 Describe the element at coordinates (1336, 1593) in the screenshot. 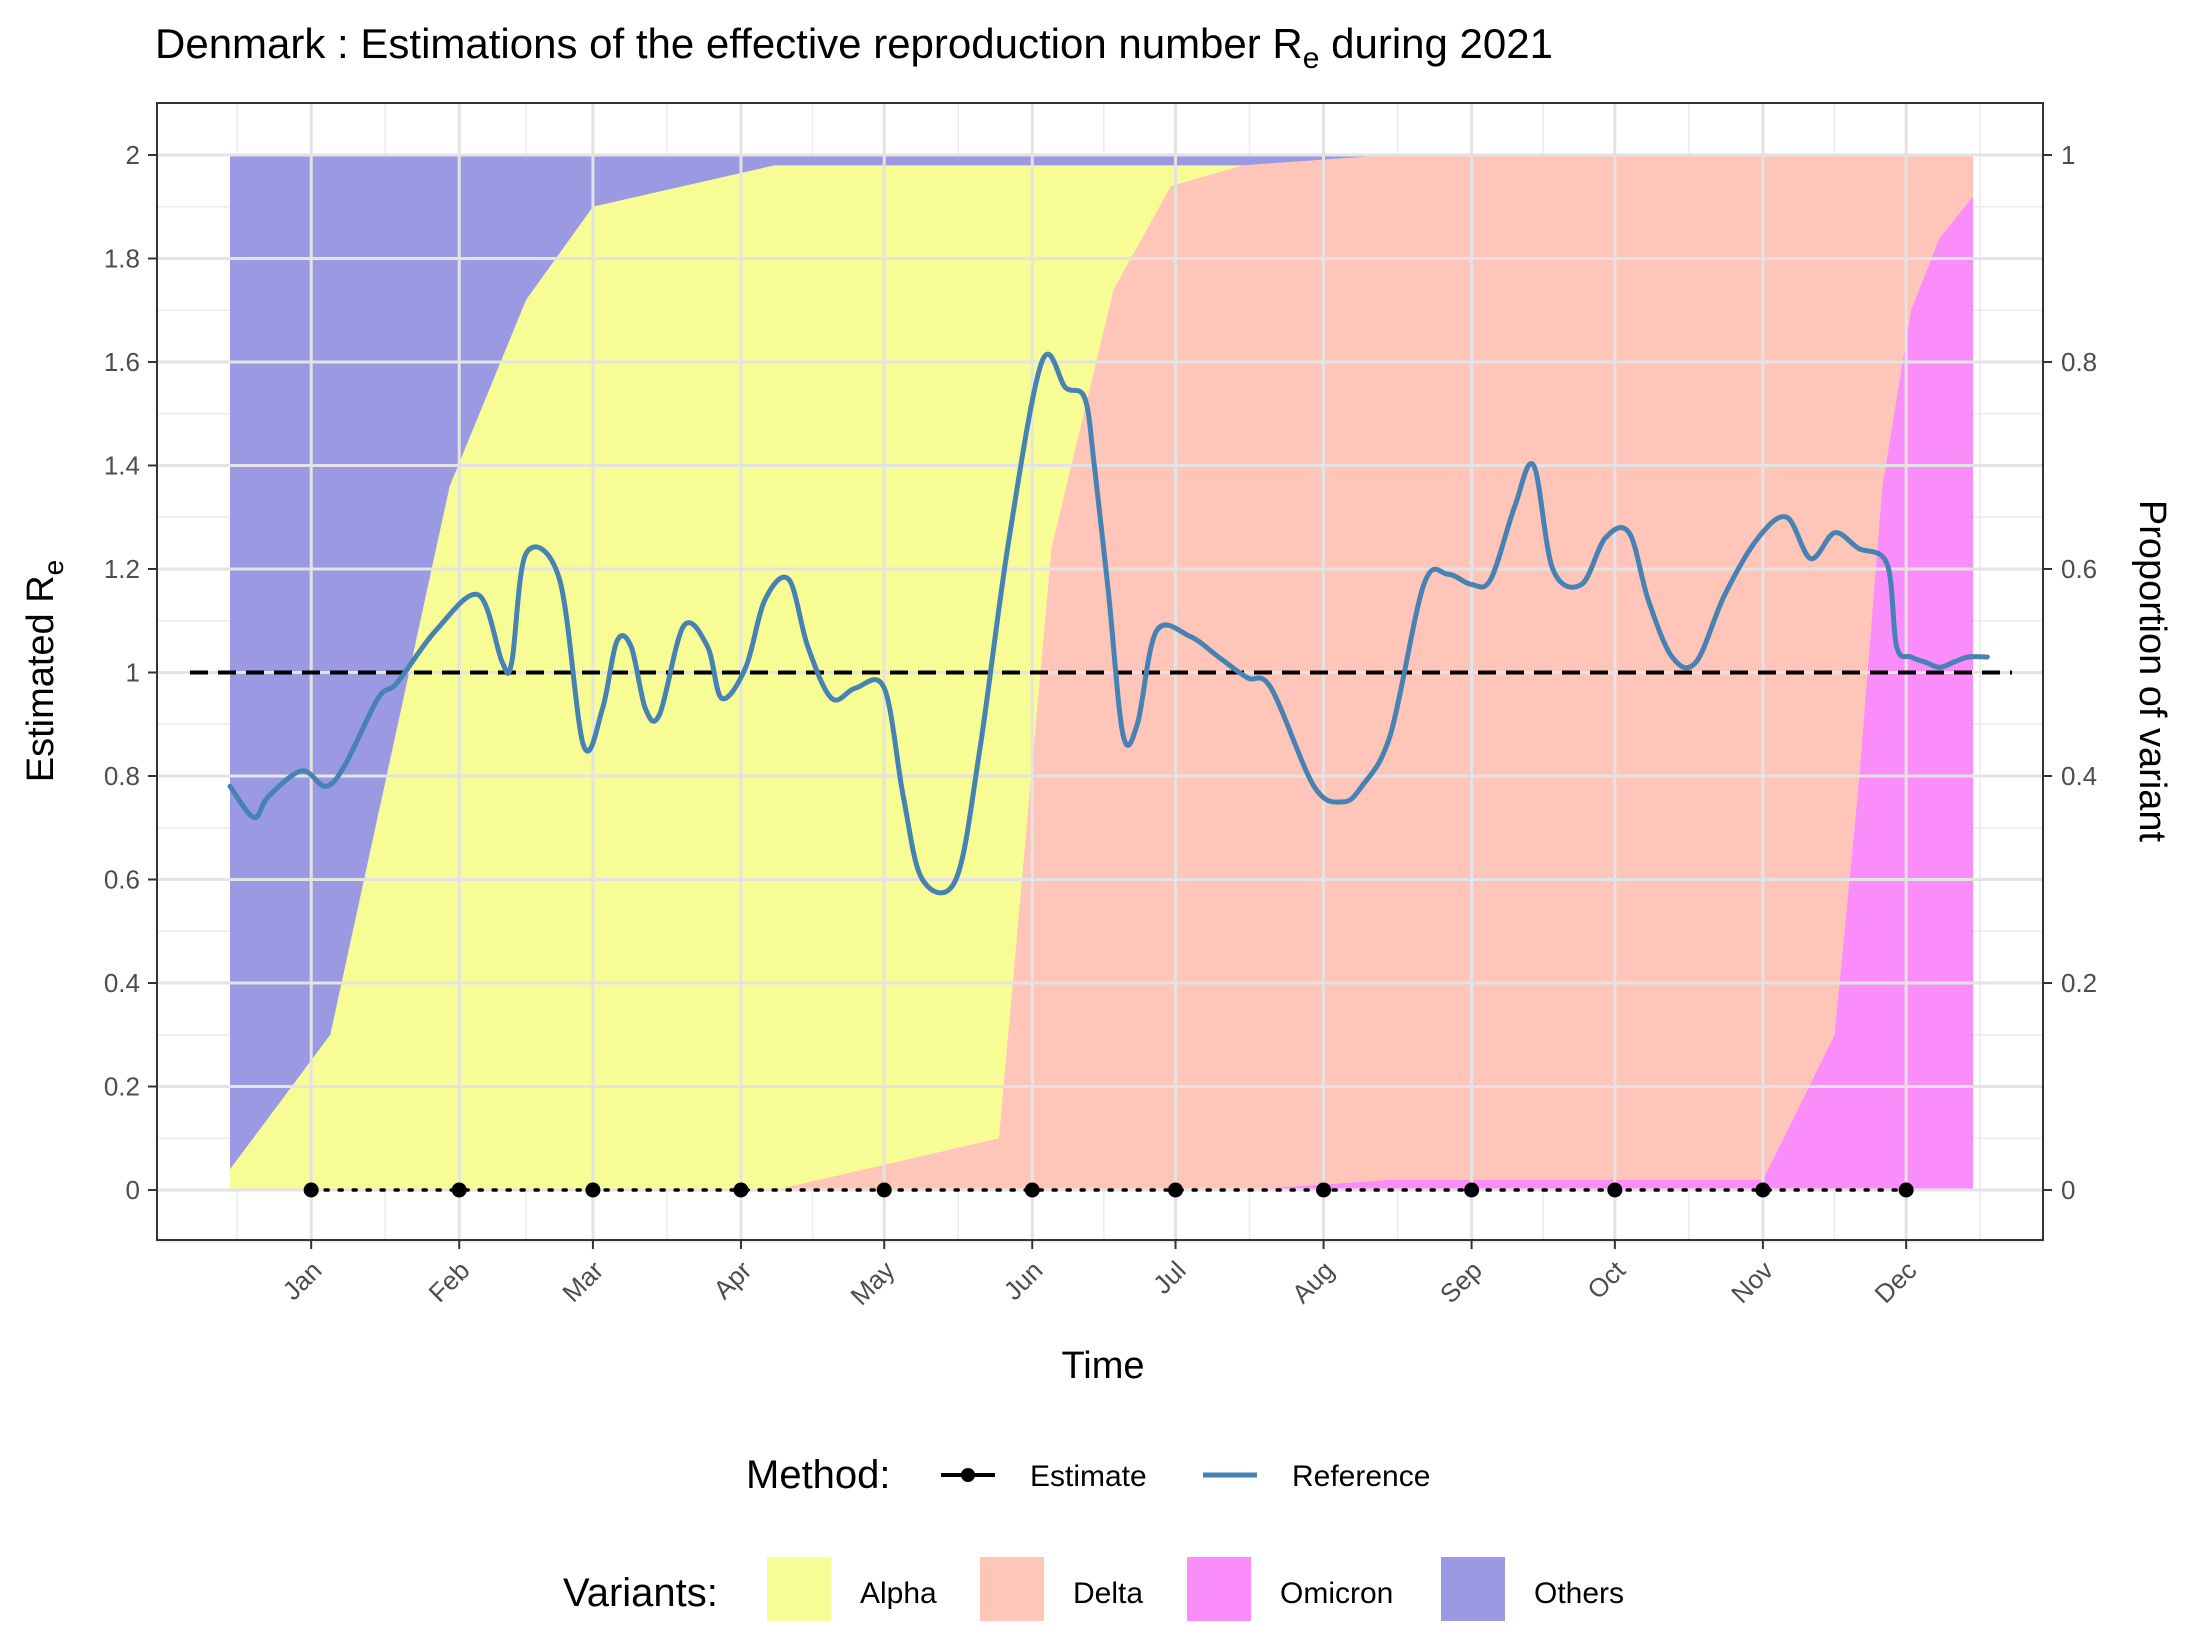

I see `legend-omicron-label: Omicron` at that location.